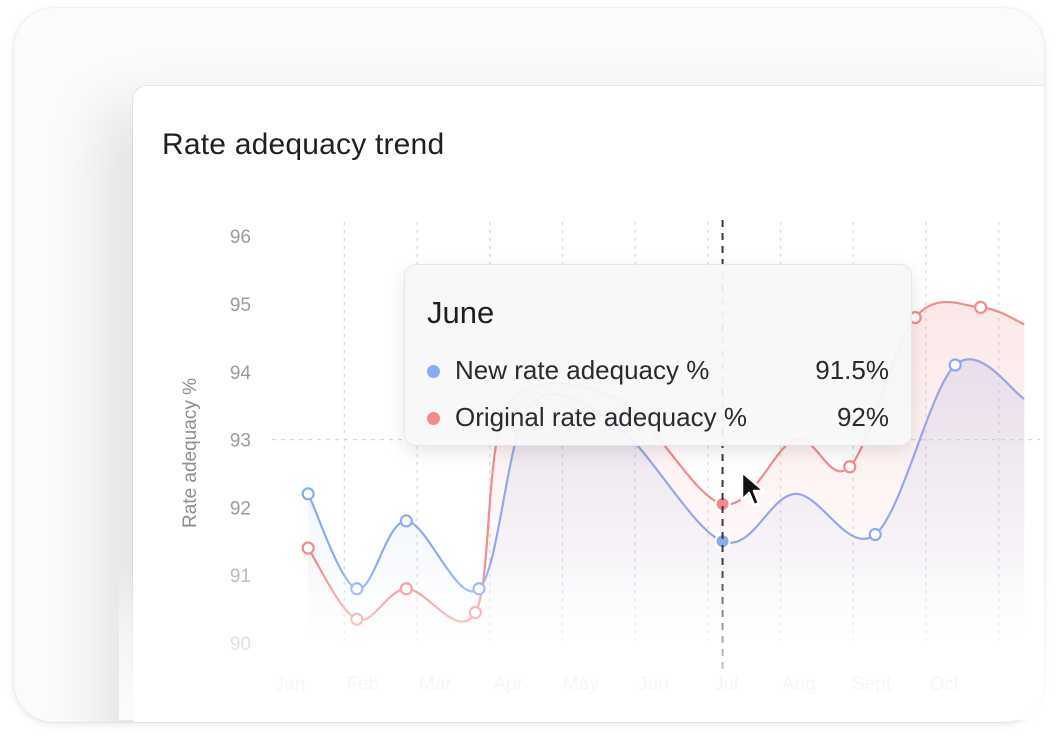 The image size is (1057, 745). What do you see at coordinates (240, 441) in the screenshot?
I see `y-tick-label: 93` at bounding box center [240, 441].